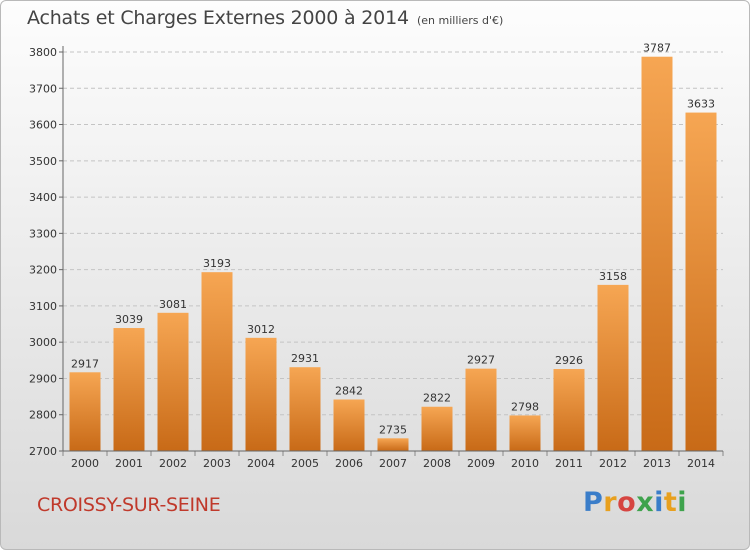 Image resolution: width=750 pixels, height=550 pixels. I want to click on logo-letter: r, so click(610, 502).